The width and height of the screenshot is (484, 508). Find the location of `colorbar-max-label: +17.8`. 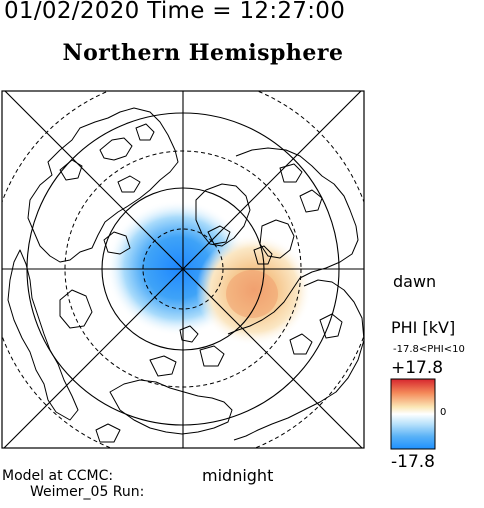

colorbar-max-label: +17.8 is located at coordinates (417, 368).